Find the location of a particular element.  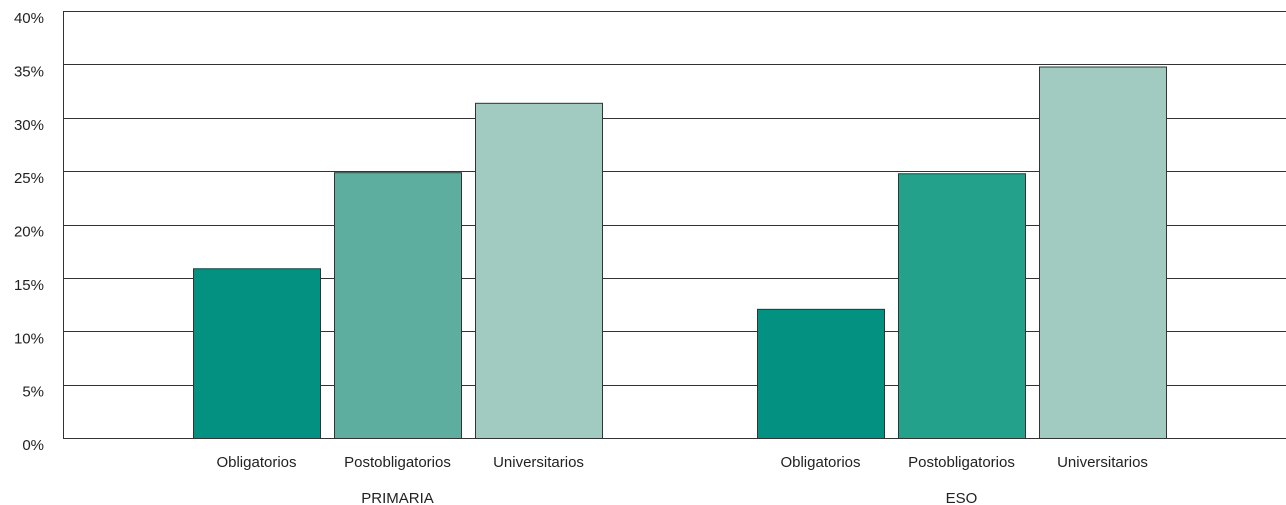

y-tick-label: 40% is located at coordinates (29, 18).